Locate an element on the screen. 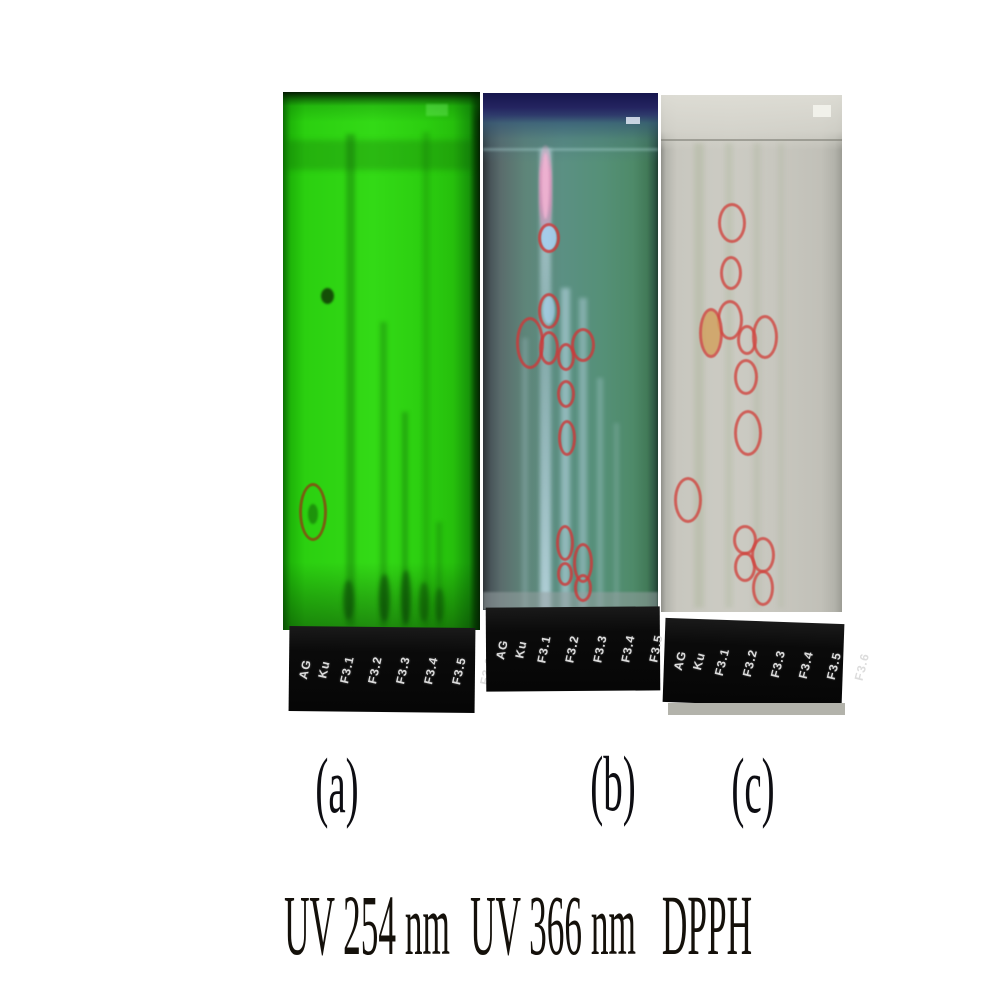 The height and width of the screenshot is (1000, 1000). pink-fluorescent-streak-core is located at coordinates (545, 186).